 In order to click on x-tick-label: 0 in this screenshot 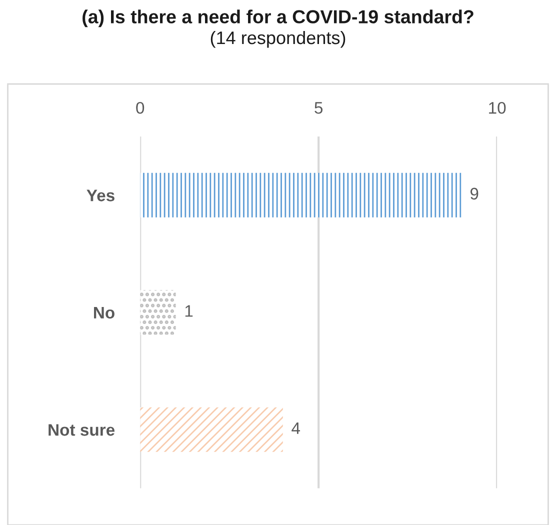, I will do `click(140, 108)`.